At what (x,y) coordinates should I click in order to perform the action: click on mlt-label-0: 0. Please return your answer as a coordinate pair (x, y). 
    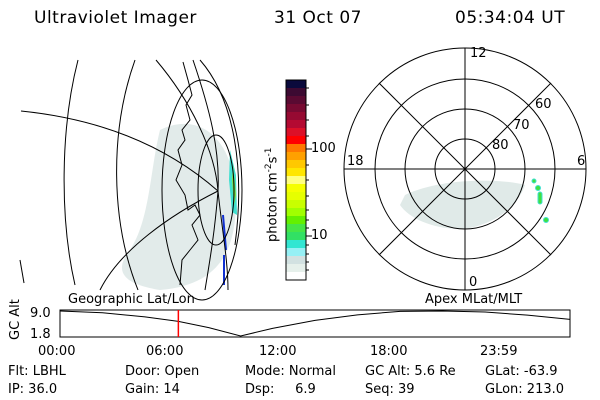
    Looking at the image, I should click on (473, 282).